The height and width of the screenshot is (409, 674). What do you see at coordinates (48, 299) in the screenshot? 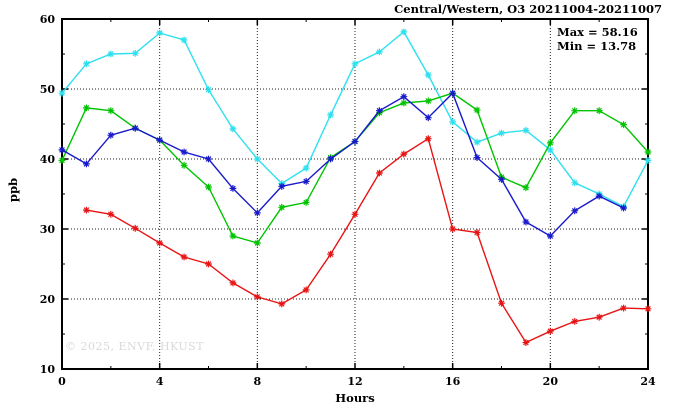
I see `y-tick-label: 20` at bounding box center [48, 299].